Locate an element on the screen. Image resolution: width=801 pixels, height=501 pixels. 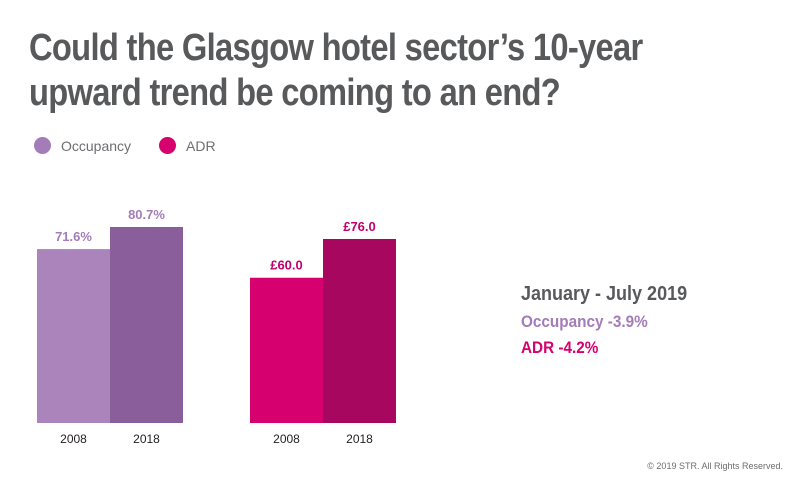
legend-swatch-adr is located at coordinates (168, 145).